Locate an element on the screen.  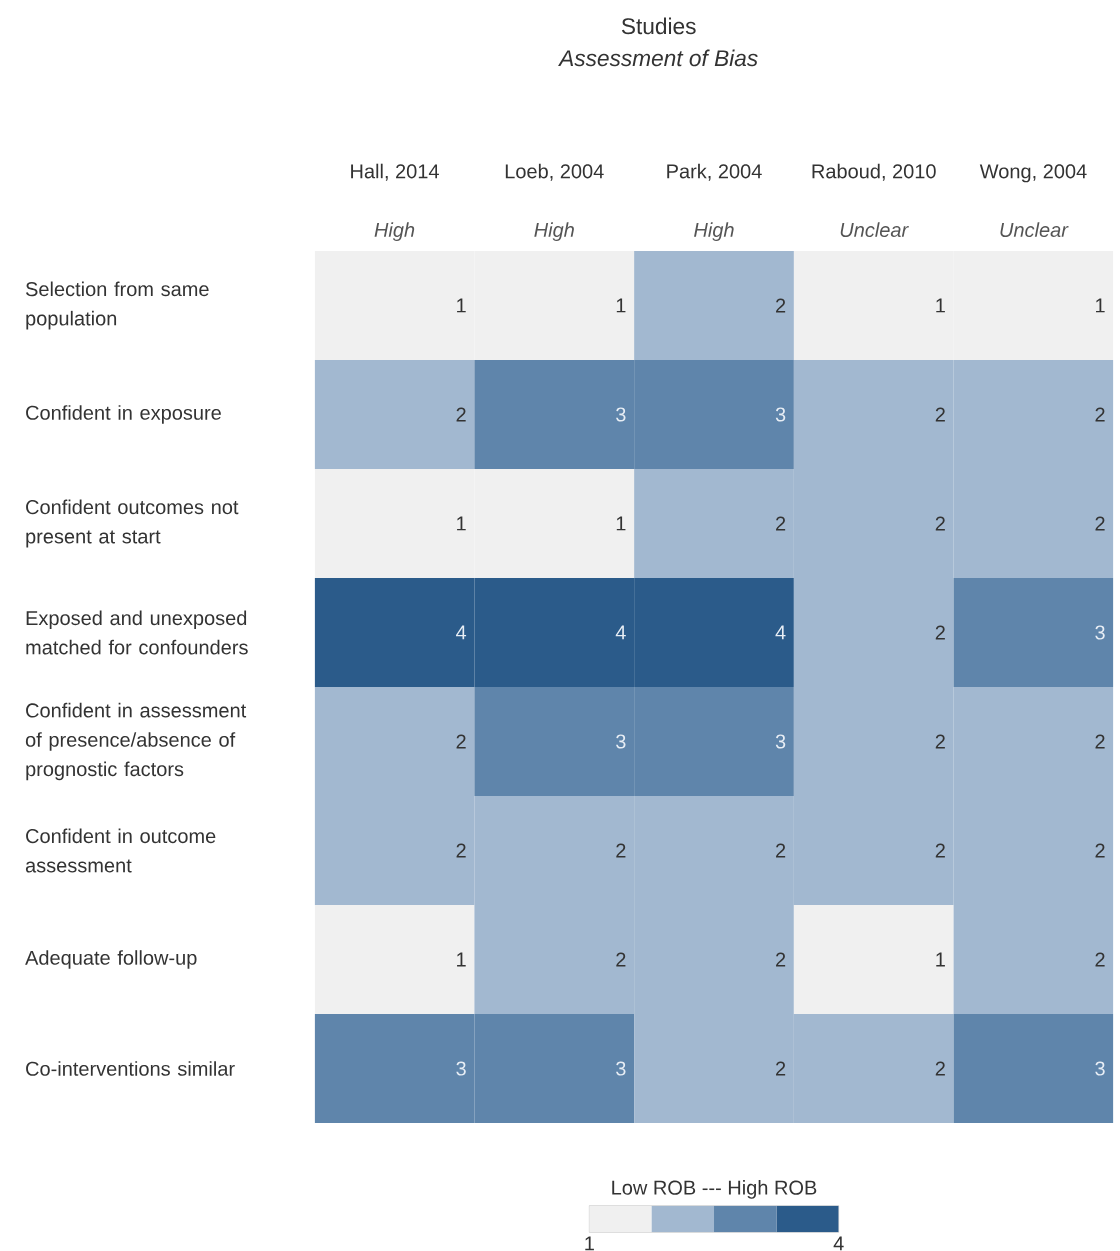
y-tick-label: Confident outcomes not present at start is located at coordinates (132, 523).